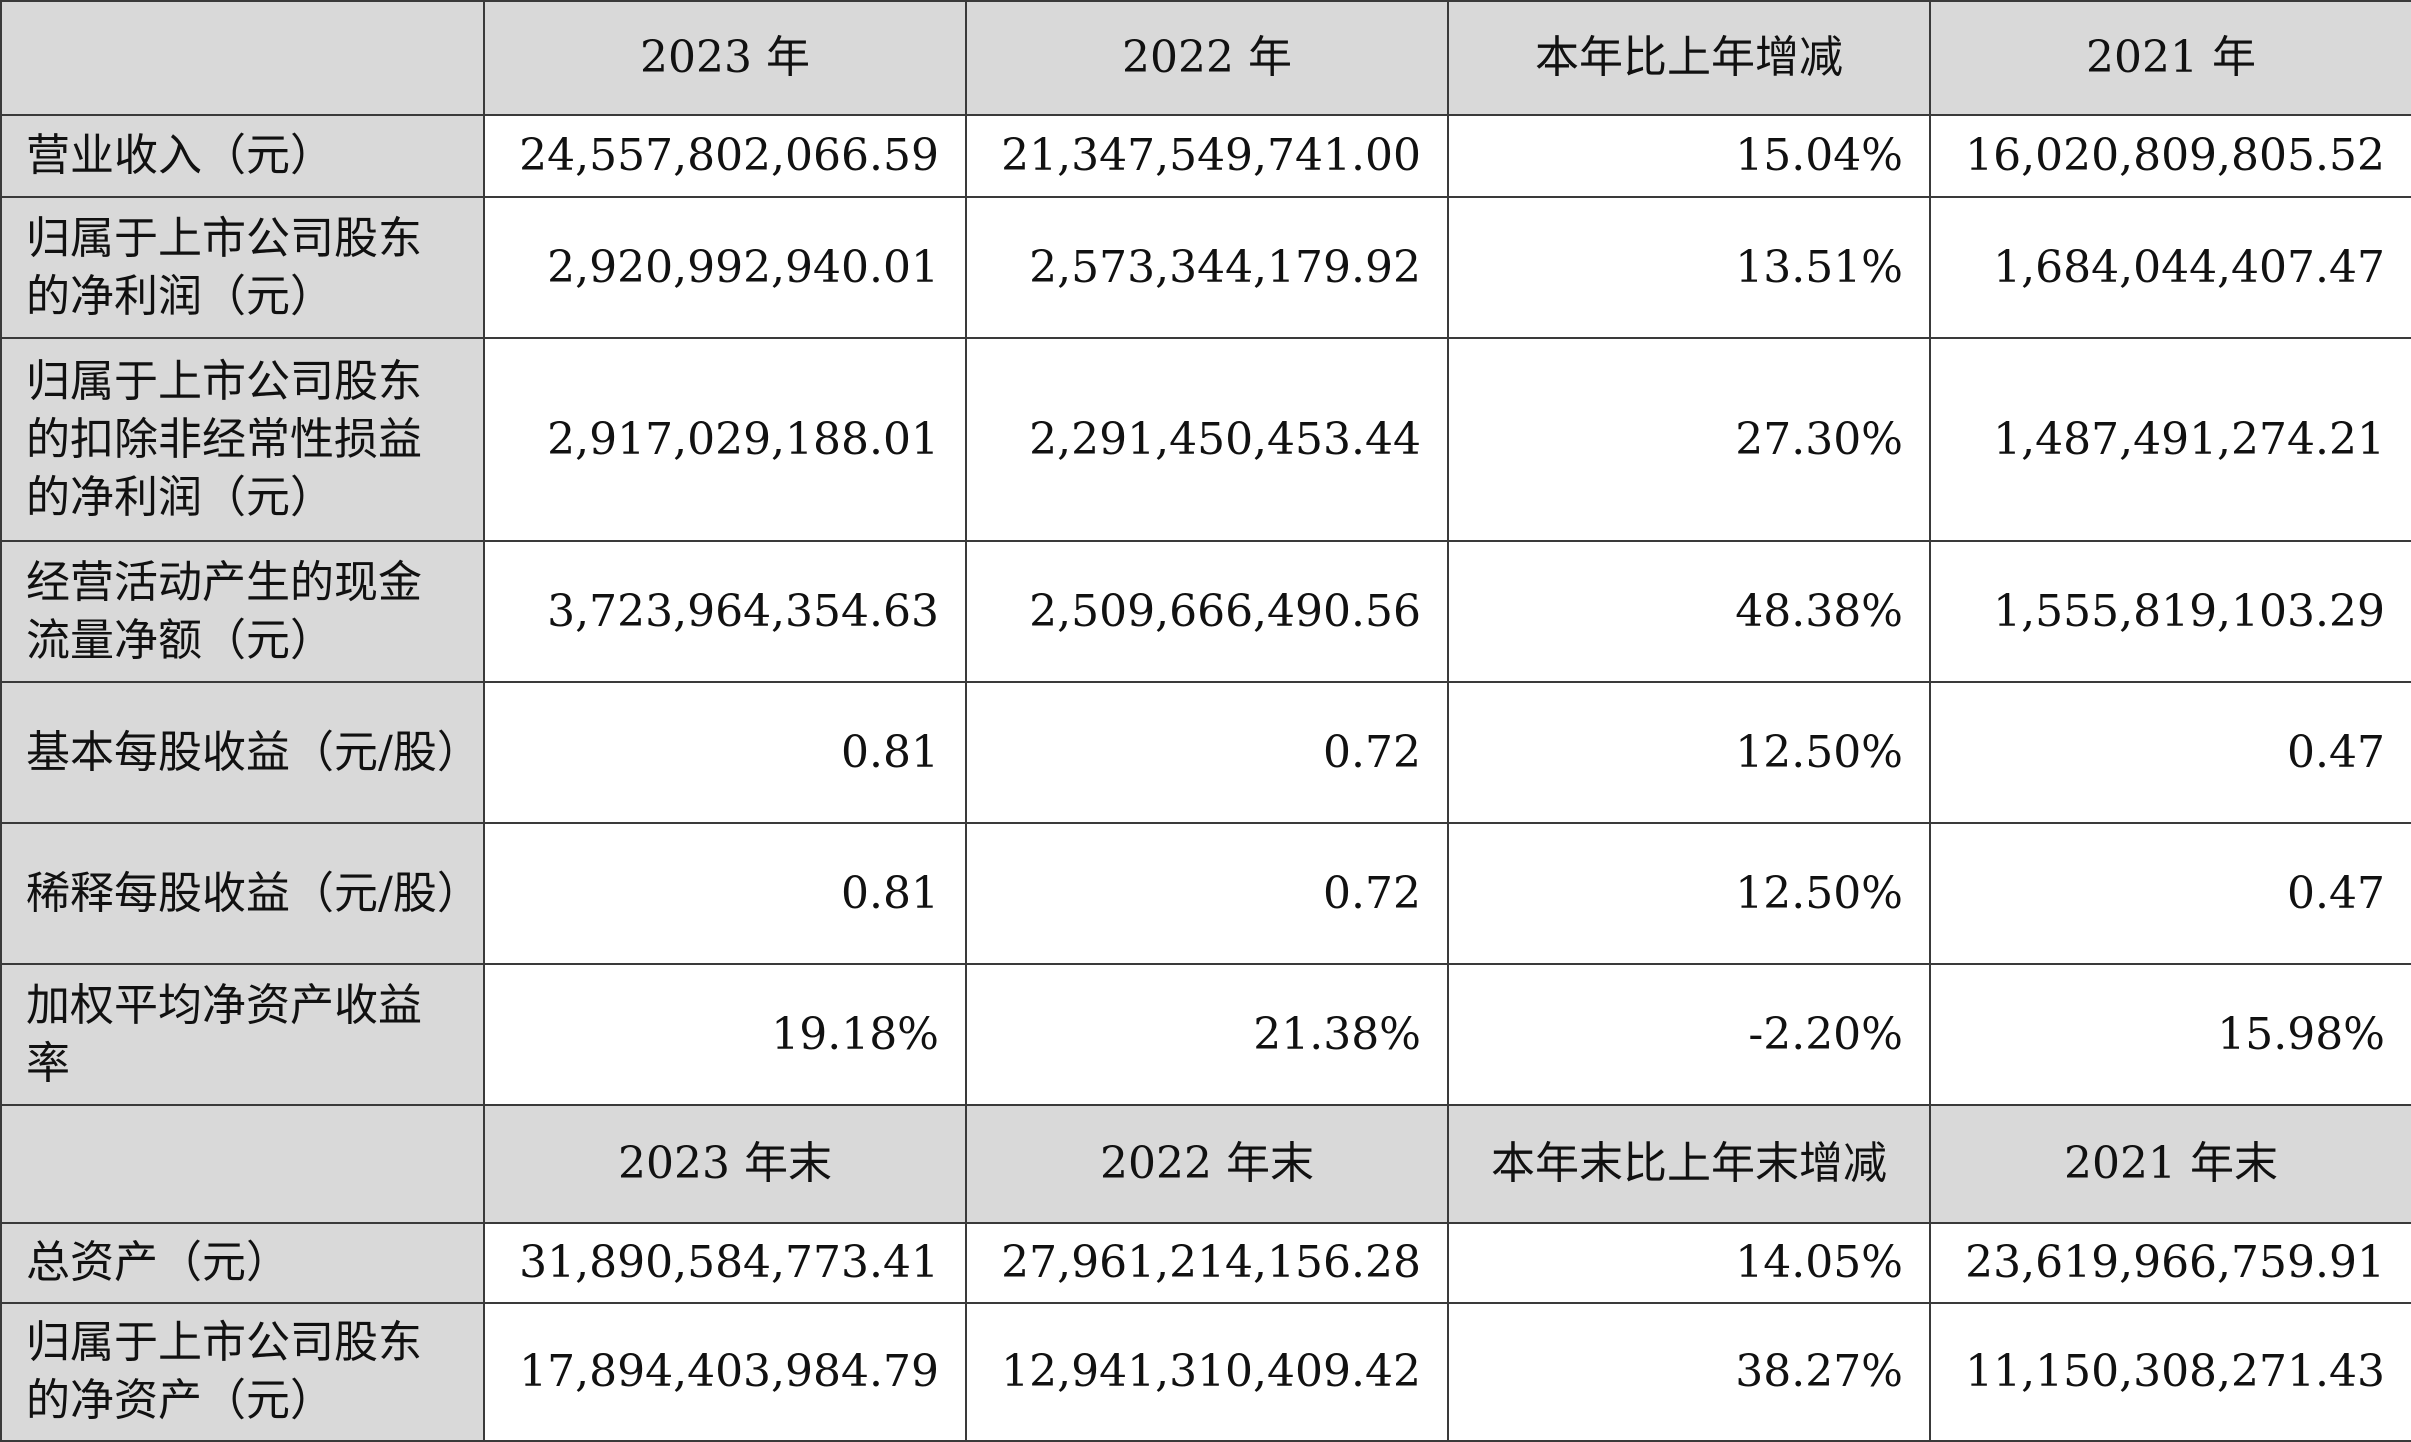 The width and height of the screenshot is (2411, 1442). Describe the element at coordinates (725, 439) in the screenshot. I see `cell-value: 2,917,029,188.01` at that location.